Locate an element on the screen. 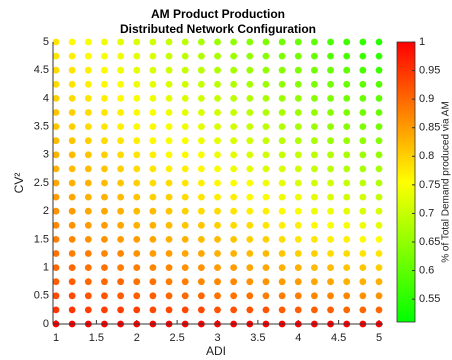 The height and width of the screenshot is (360, 452). y-tick-label: 5 is located at coordinates (46, 42).